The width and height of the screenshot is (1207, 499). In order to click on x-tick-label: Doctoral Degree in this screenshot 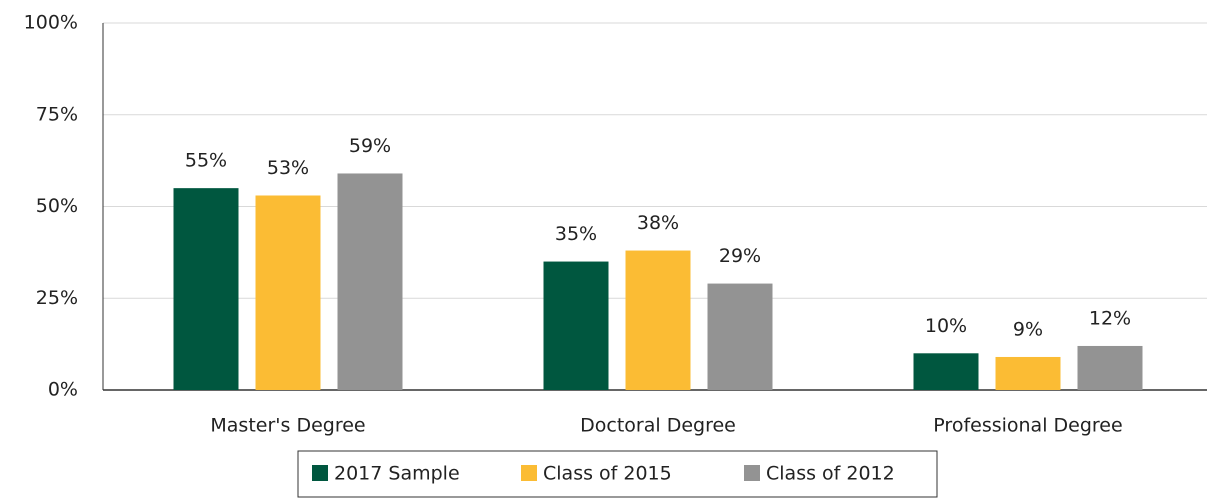, I will do `click(658, 426)`.